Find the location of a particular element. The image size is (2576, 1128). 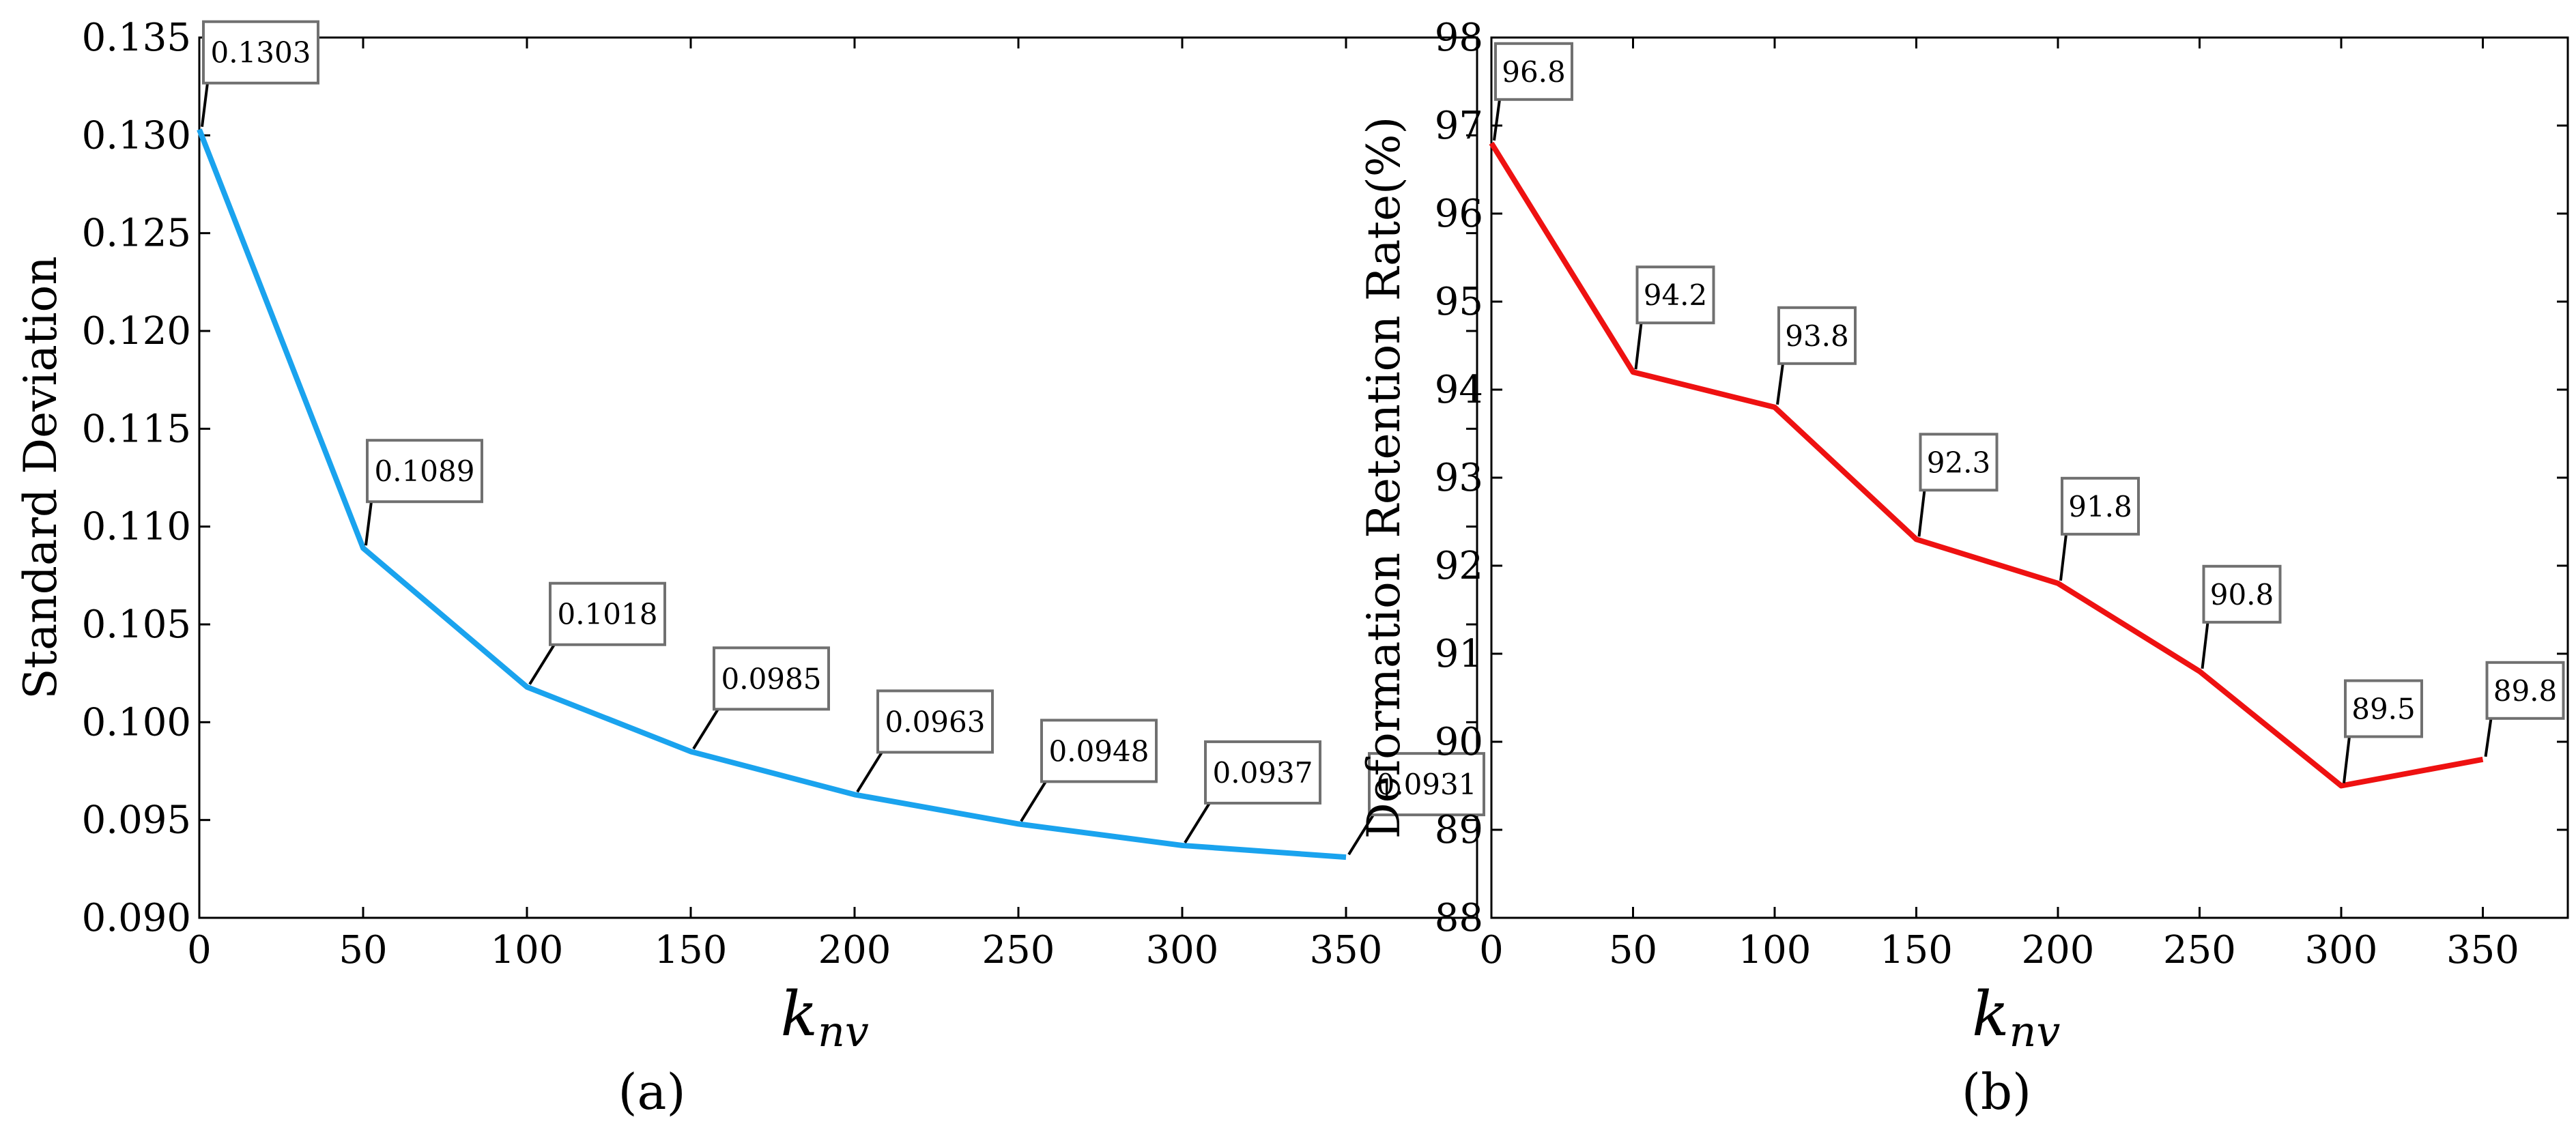

y-tick-label: 98 is located at coordinates (1459, 38).